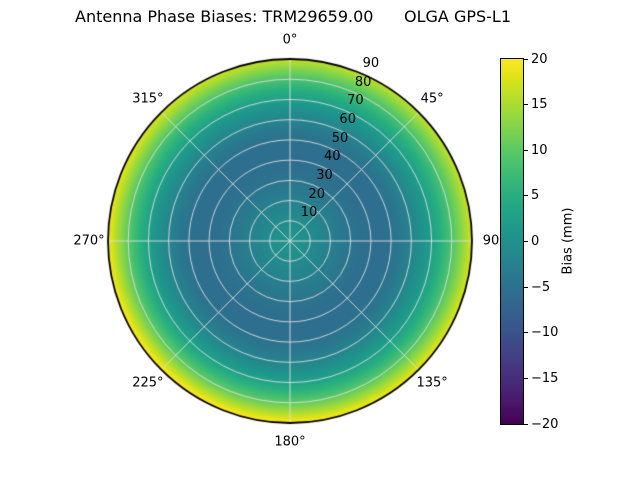  What do you see at coordinates (432, 99) in the screenshot?
I see `azimuth-tick-label-45: 45°` at bounding box center [432, 99].